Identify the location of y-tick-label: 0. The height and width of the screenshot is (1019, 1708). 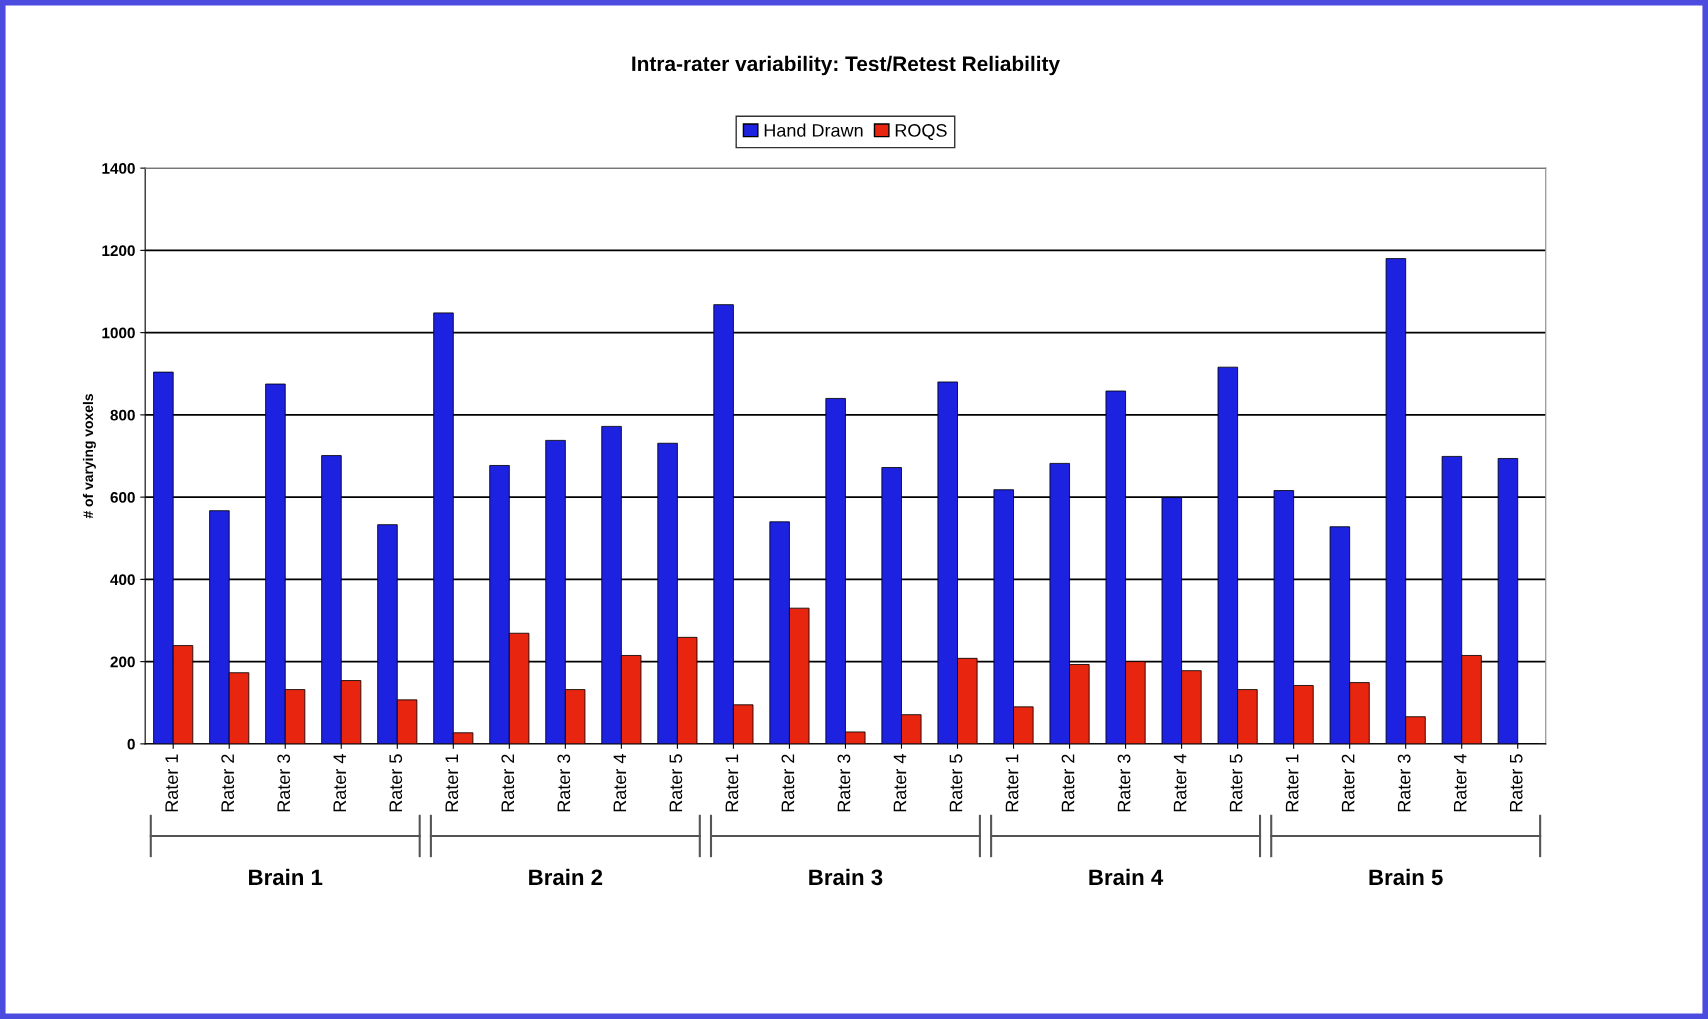
(131, 744).